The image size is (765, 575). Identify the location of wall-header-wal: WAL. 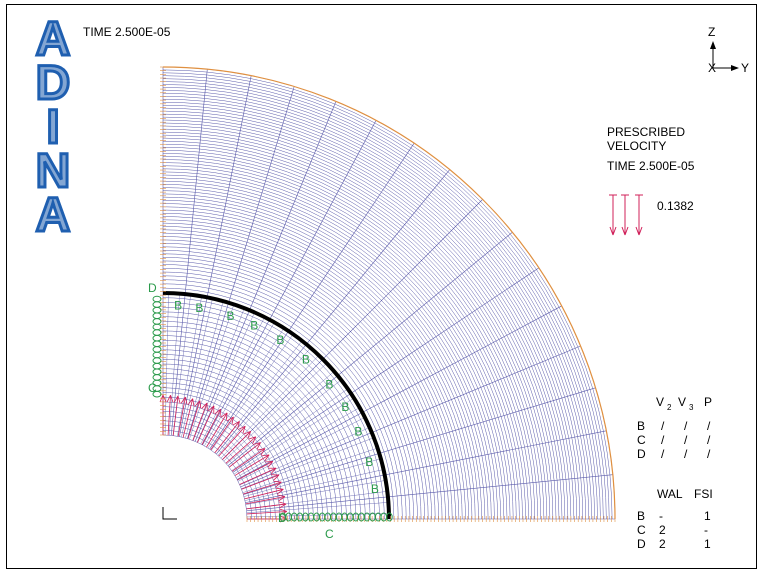
(670, 494).